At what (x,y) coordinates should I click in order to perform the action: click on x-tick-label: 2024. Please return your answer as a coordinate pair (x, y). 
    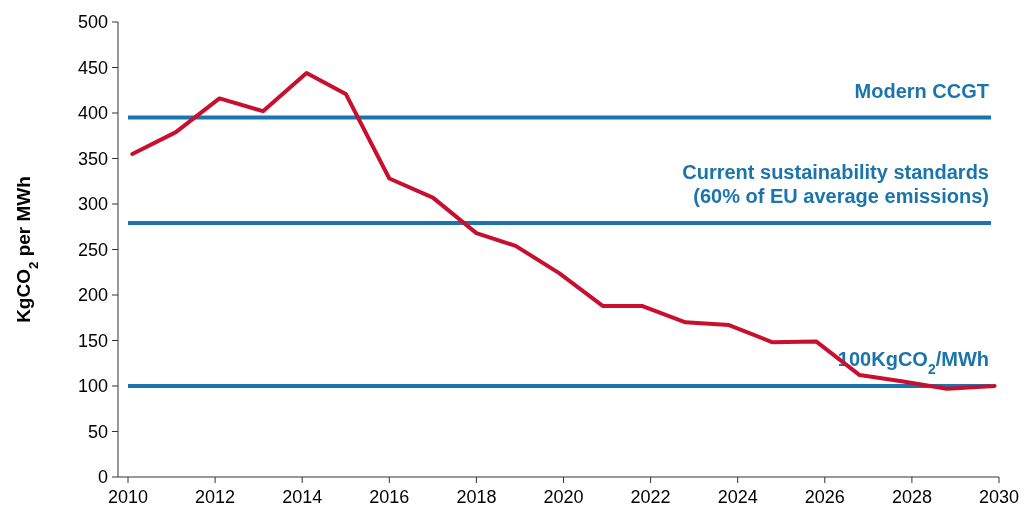
    Looking at the image, I should click on (737, 497).